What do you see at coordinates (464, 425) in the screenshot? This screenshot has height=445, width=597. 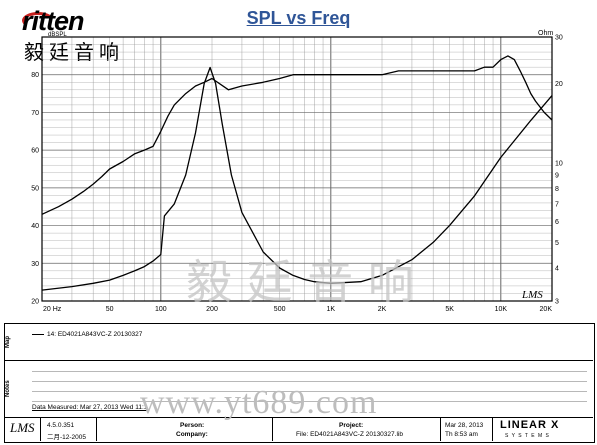 I see `report-date: Mar 28, 2013` at bounding box center [464, 425].